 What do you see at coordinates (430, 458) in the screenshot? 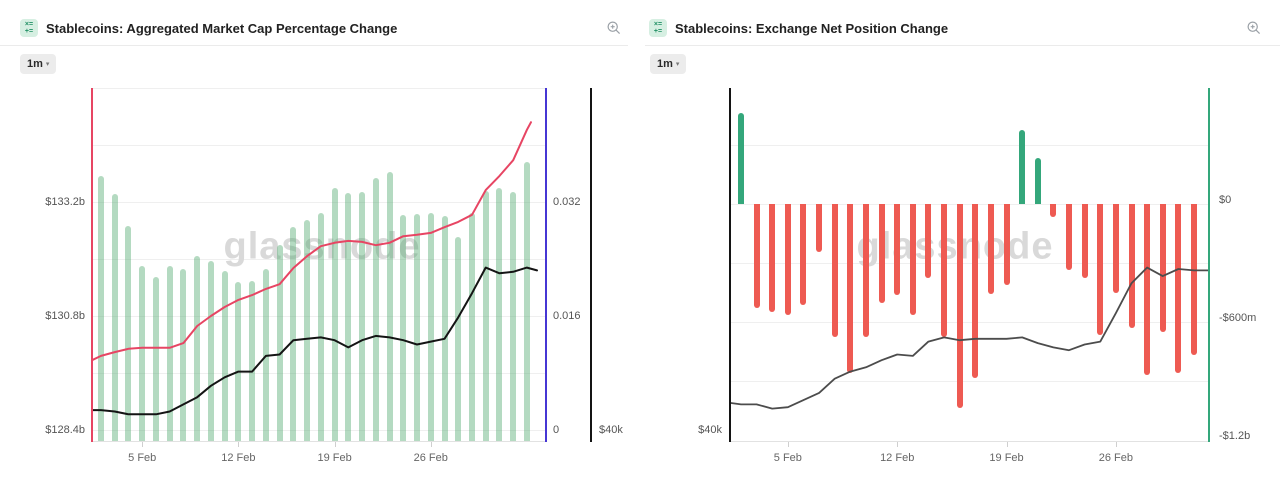
I see `x-axis-label: 26 Feb` at bounding box center [430, 458].